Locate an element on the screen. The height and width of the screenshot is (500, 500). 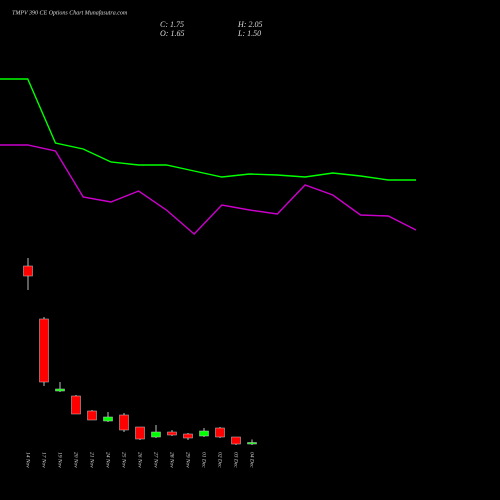
x-tick-label: 26 Nov is located at coordinates (140, 460).